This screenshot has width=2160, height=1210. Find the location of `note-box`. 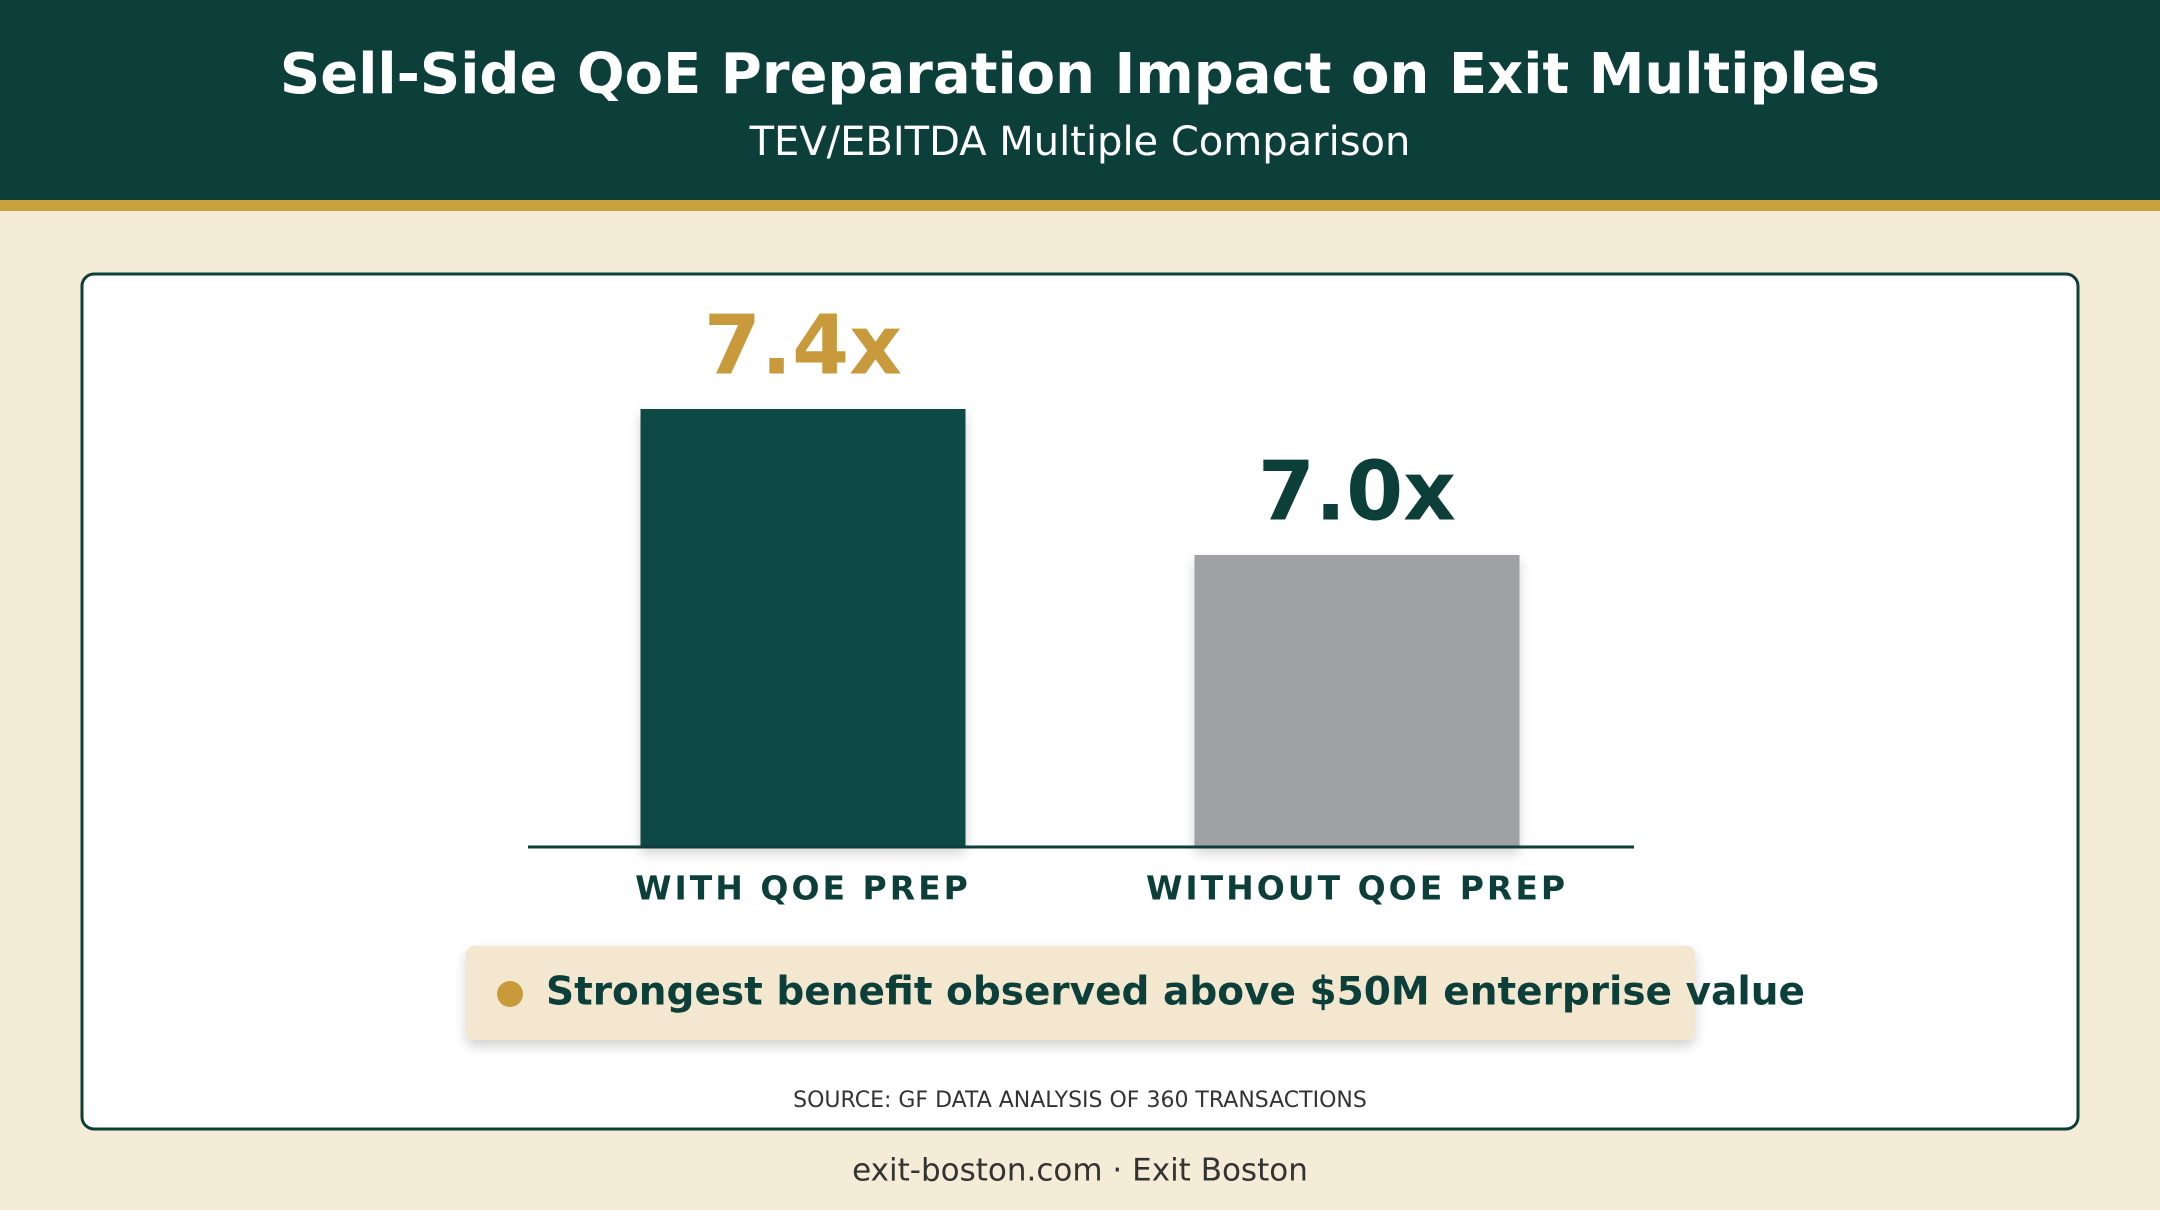

note-box is located at coordinates (1080, 993).